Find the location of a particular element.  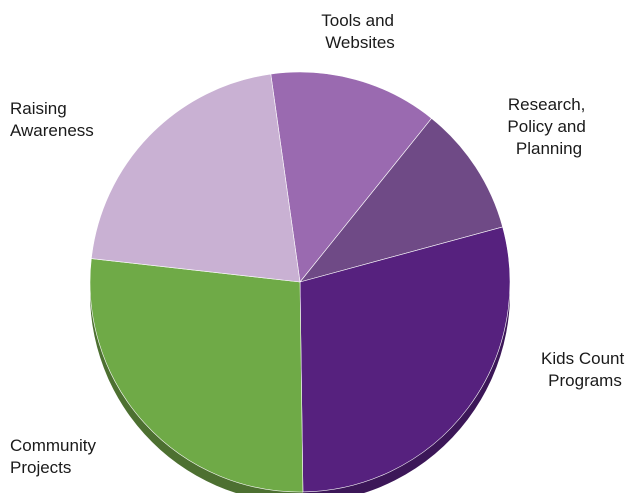

label-line: Awareness is located at coordinates (52, 130).